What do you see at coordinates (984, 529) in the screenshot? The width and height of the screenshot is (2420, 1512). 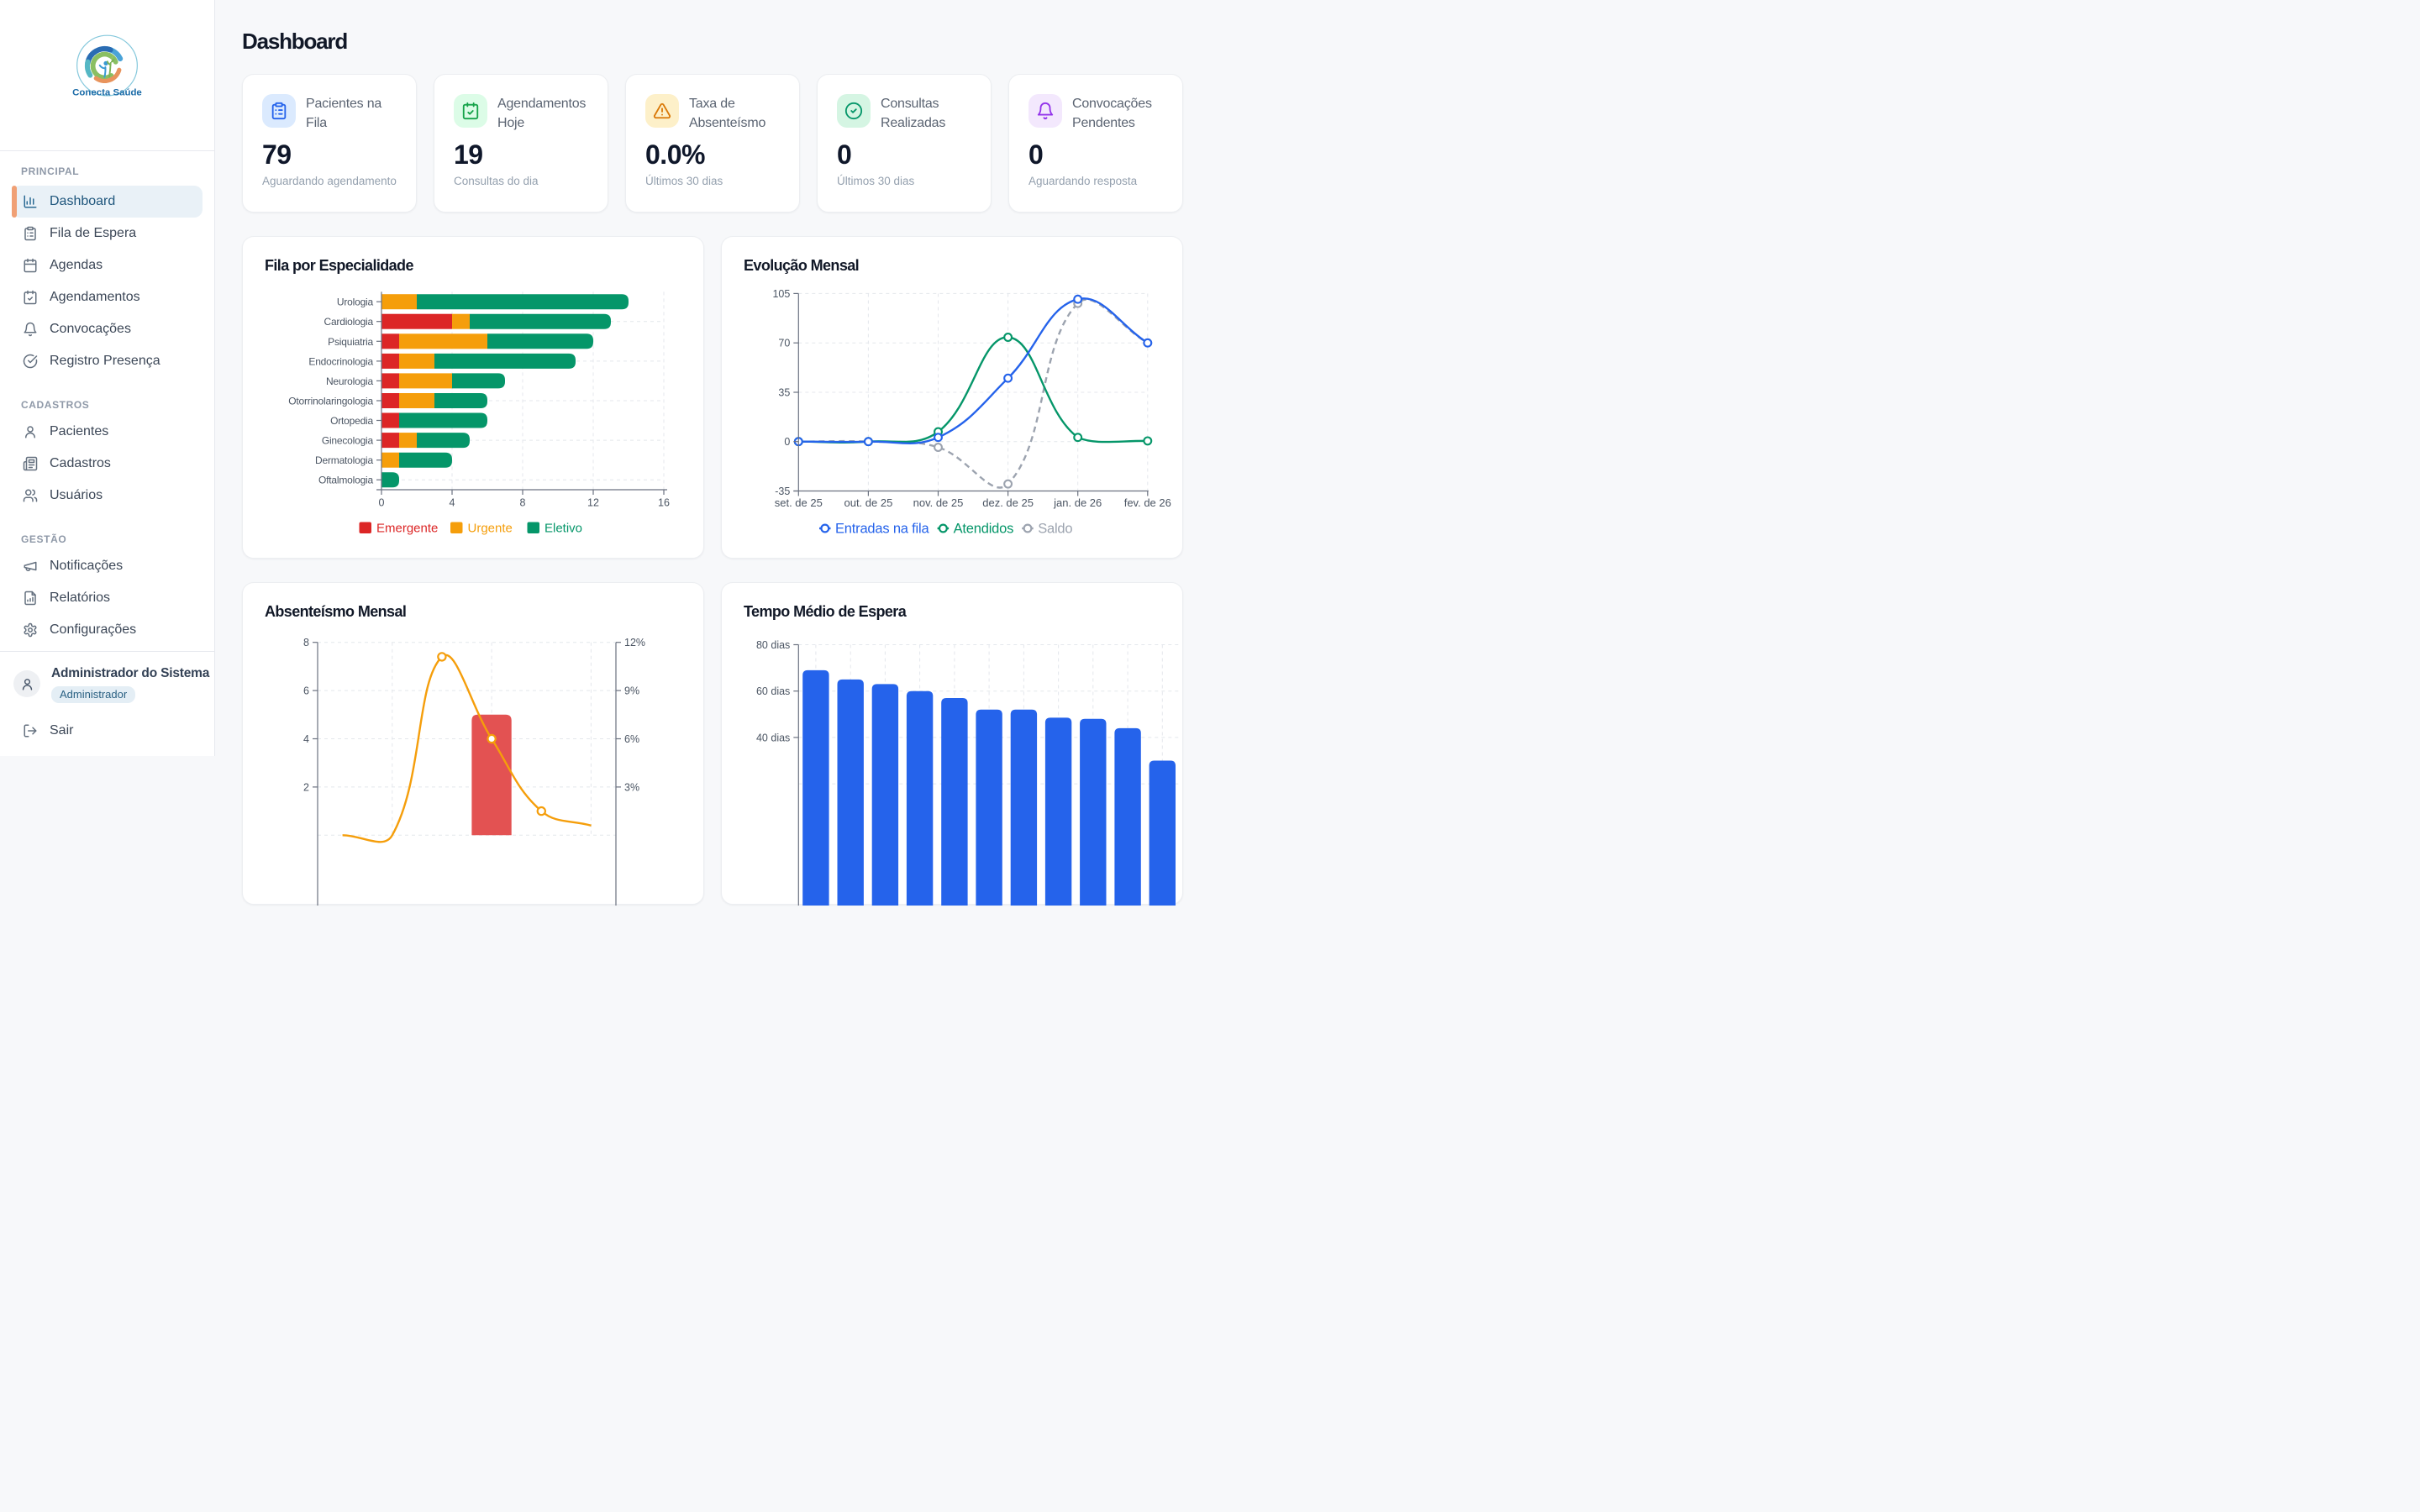 I see `svg-text: Atendidos` at bounding box center [984, 529].